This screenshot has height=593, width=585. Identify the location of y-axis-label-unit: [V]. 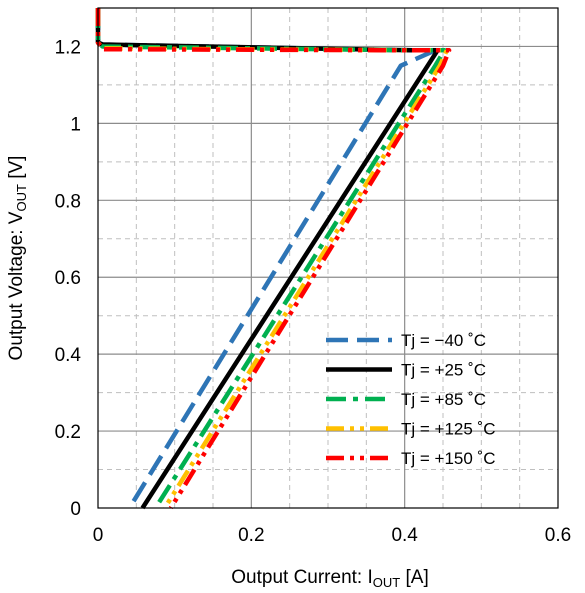
(16, 170).